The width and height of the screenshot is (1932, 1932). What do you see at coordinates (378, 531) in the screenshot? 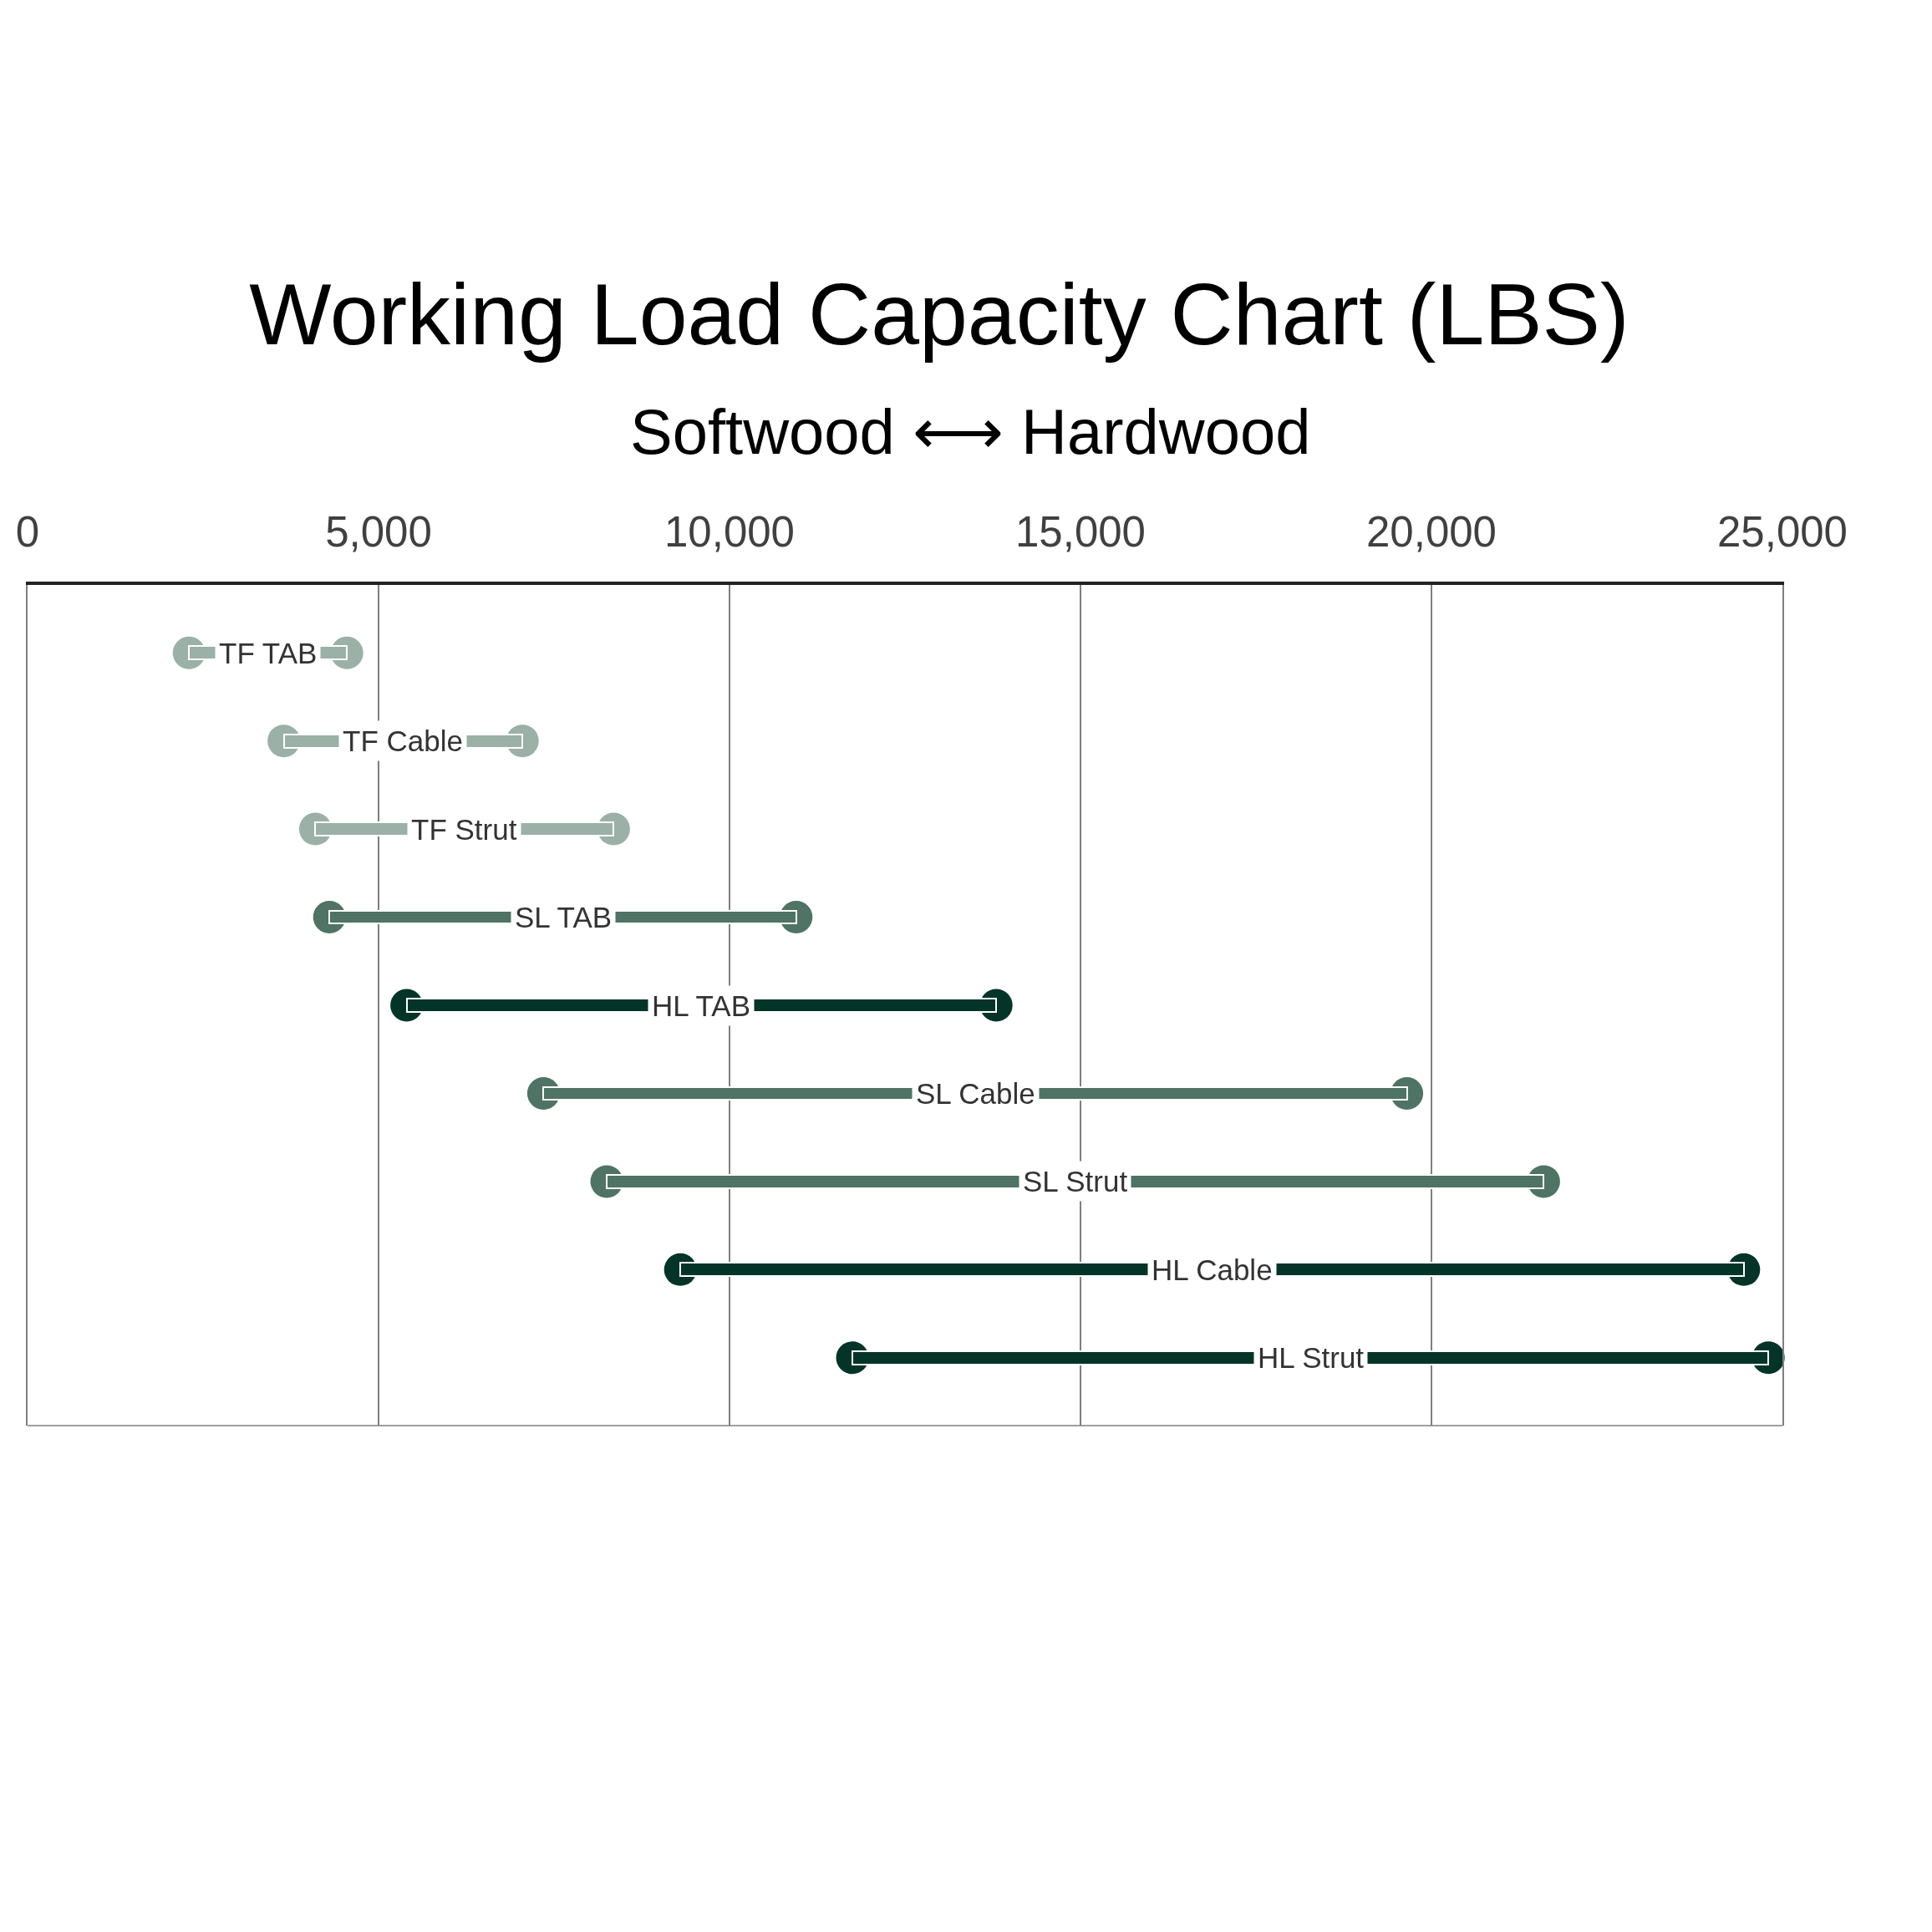
I see `x-tick-label: 5,000` at bounding box center [378, 531].